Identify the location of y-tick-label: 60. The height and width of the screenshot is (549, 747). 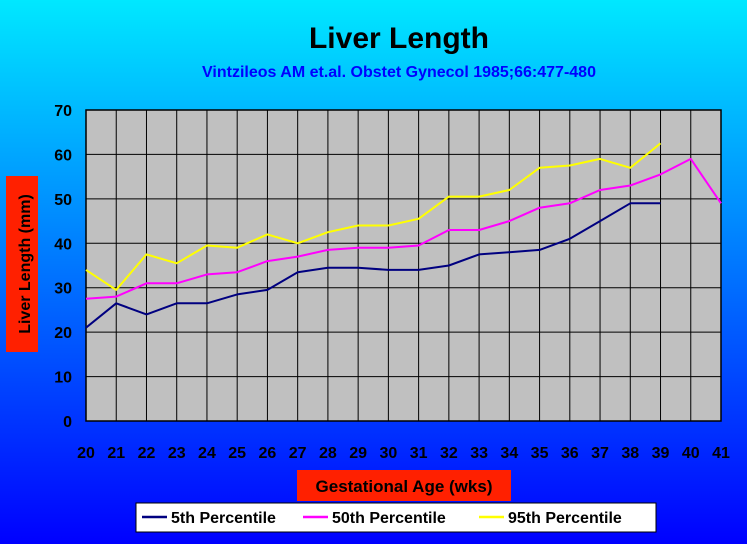
(63, 155).